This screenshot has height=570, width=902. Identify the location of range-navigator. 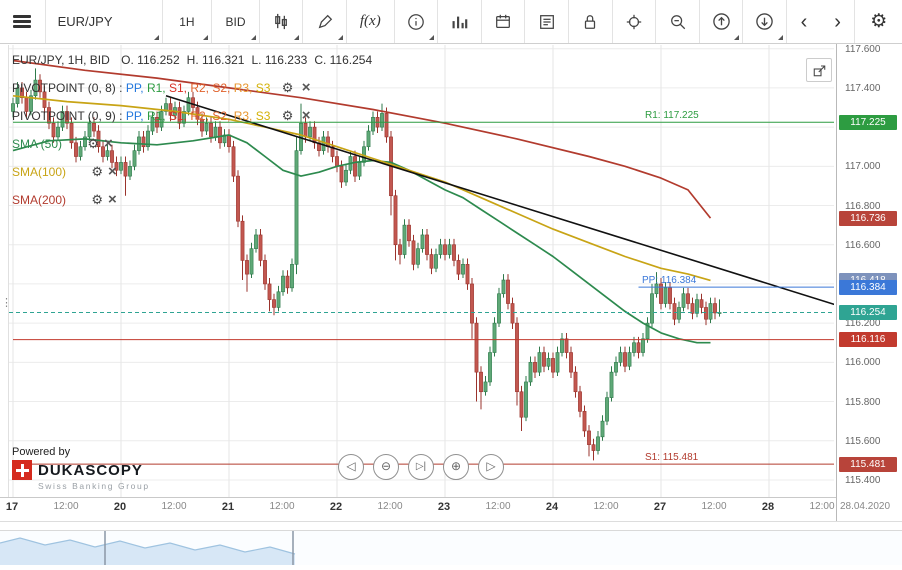
(451, 547).